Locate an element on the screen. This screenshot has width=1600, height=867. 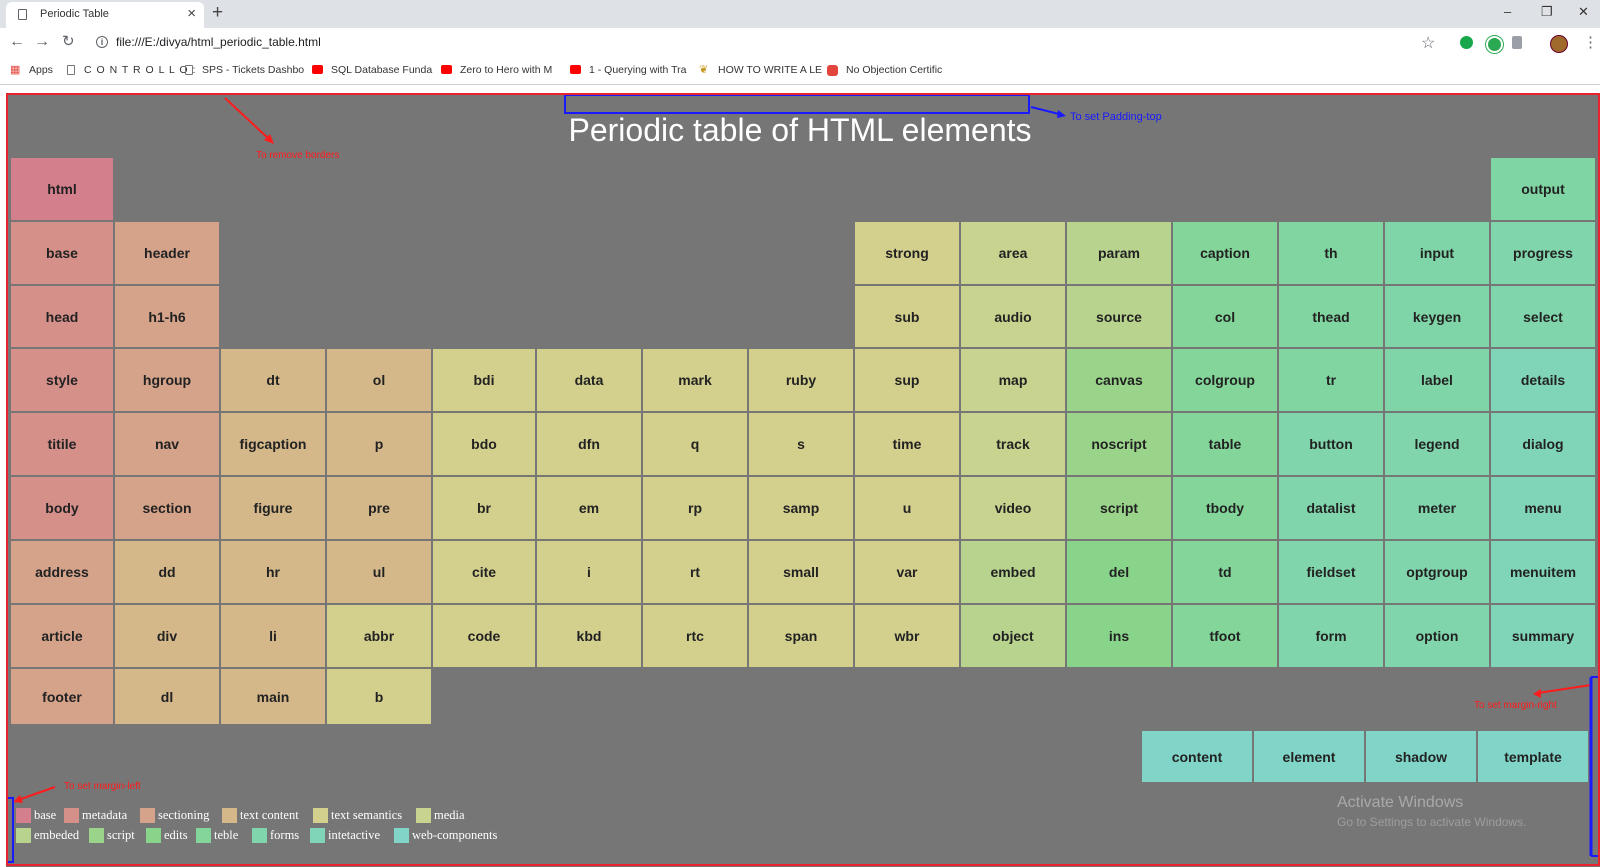
restore-button: ❐ is located at coordinates (1547, 11).